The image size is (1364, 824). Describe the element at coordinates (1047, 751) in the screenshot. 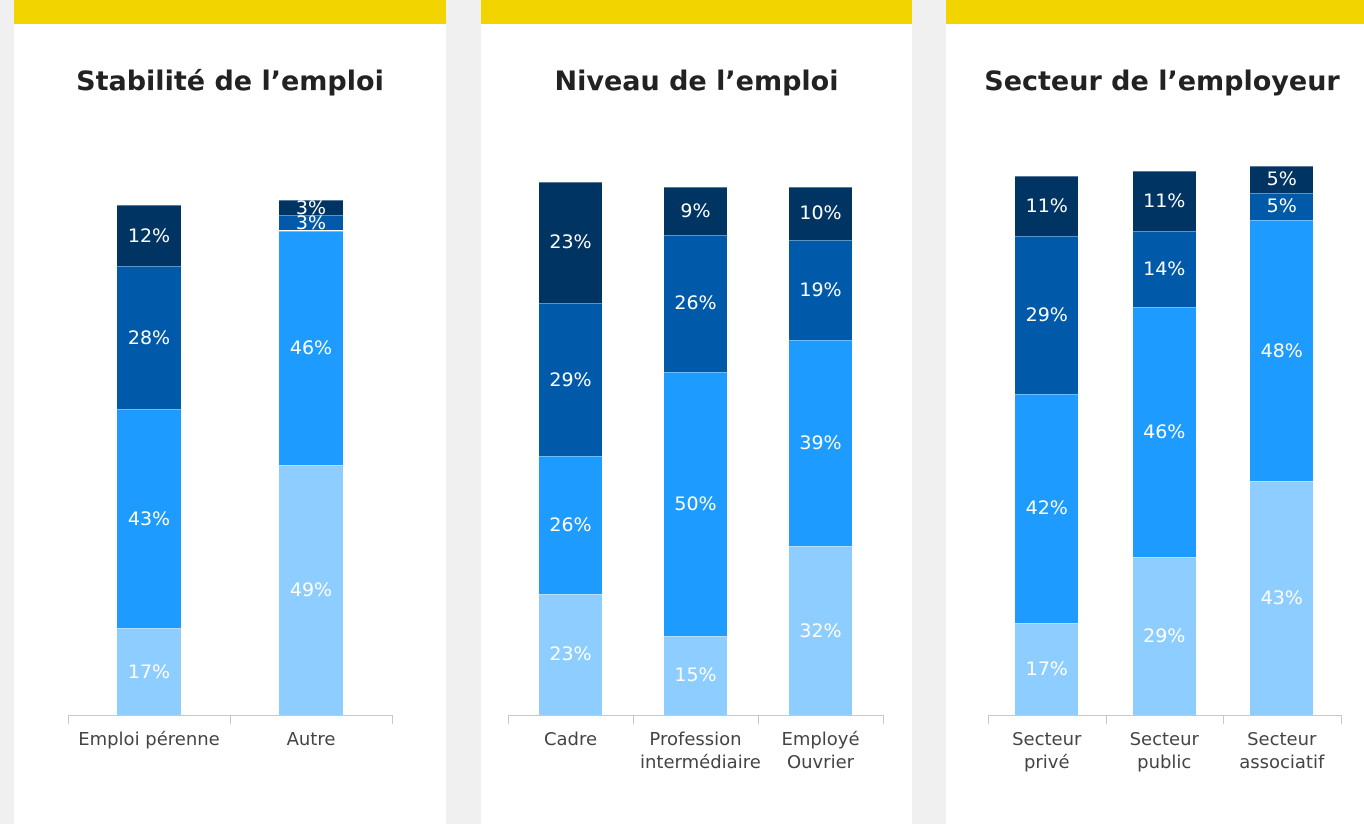

I see `x-tick-label: Secteur privé` at that location.